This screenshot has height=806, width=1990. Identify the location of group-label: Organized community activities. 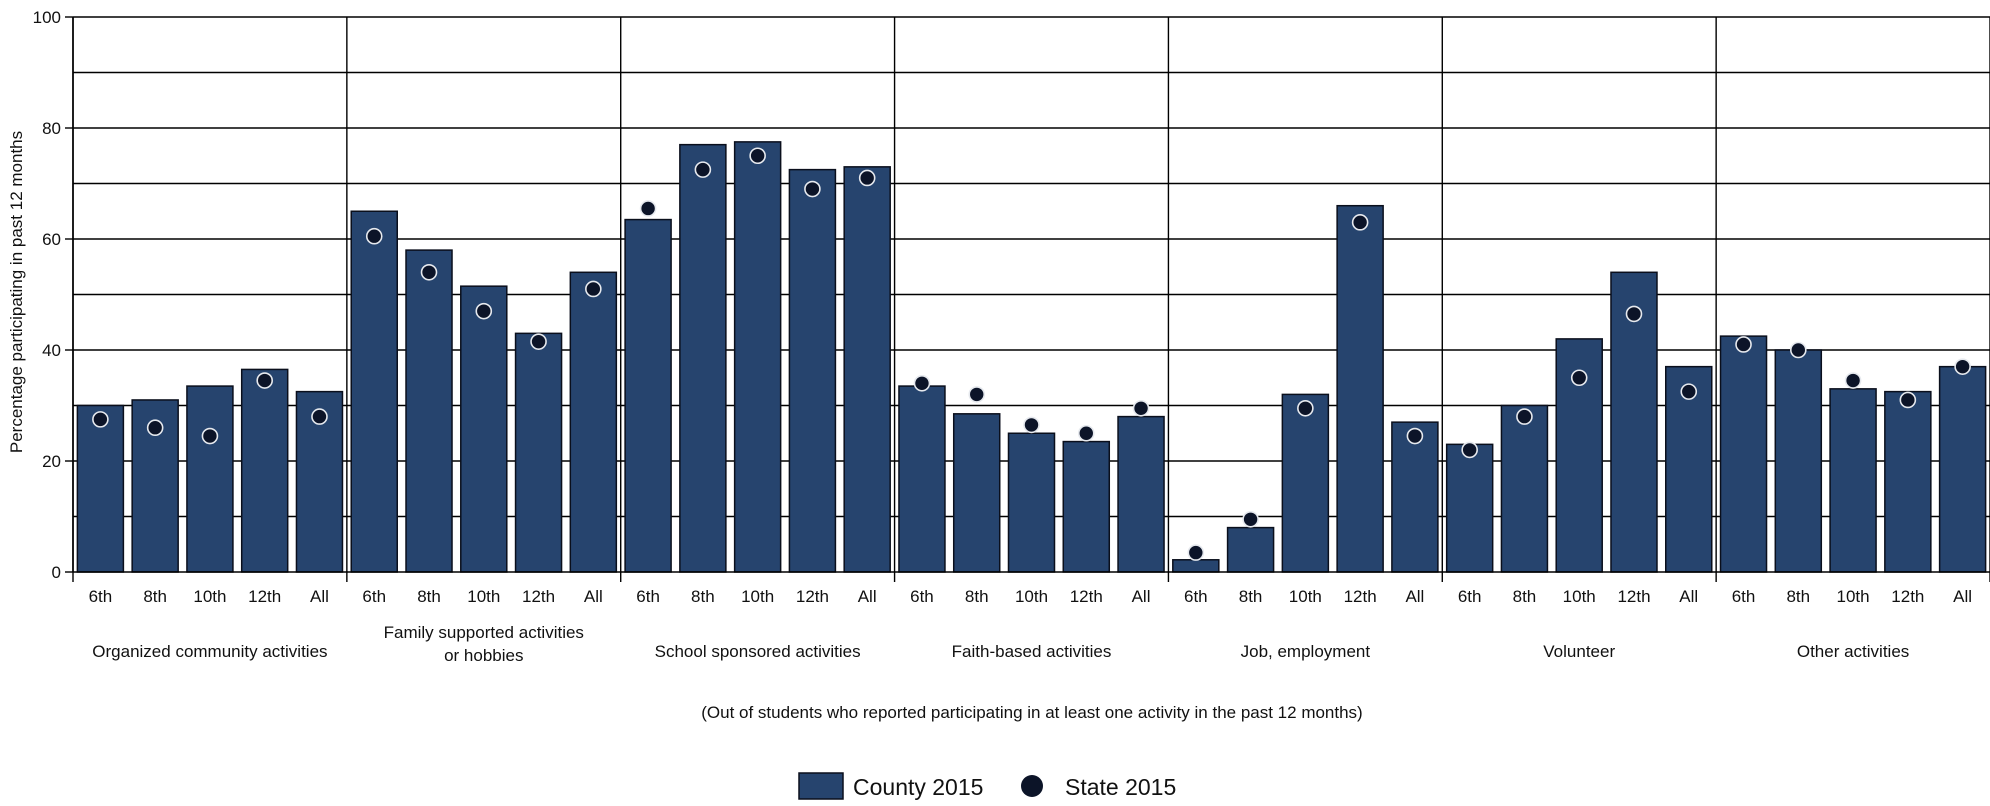
(209, 651).